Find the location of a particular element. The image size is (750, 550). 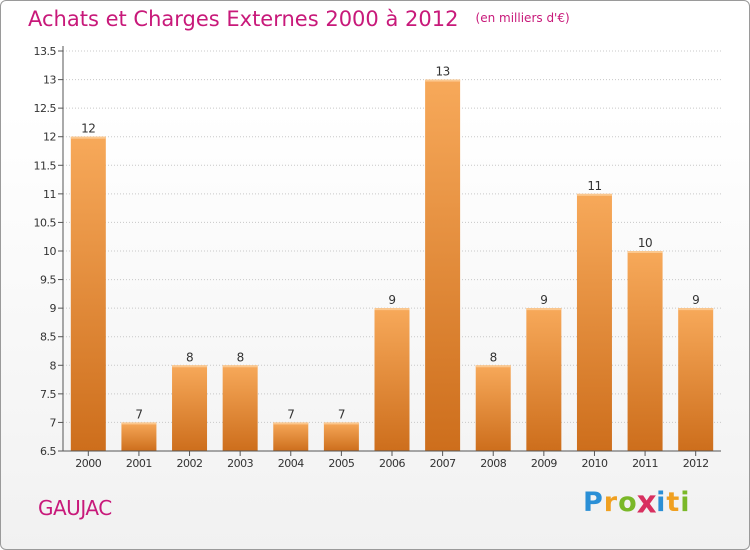

y-tick-label: 7 is located at coordinates (53, 422).